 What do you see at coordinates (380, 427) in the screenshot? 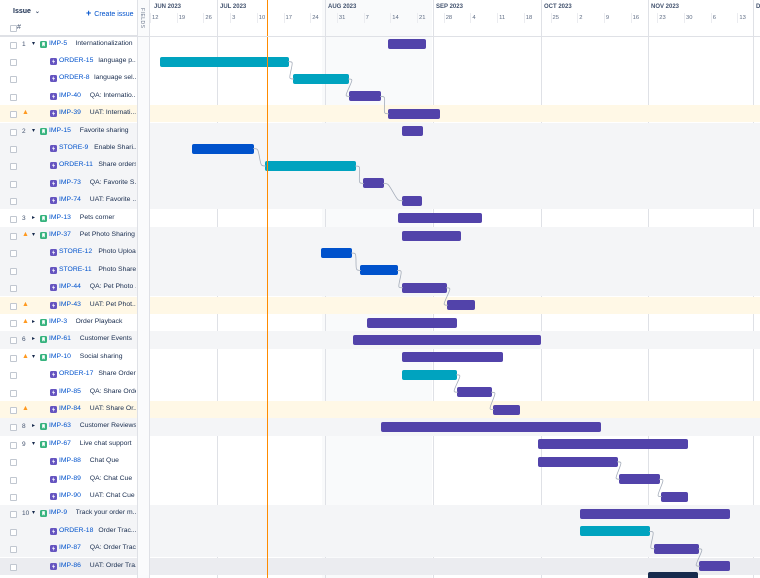
I see `table-row: 8 ▸ IMP-63 Customer Reviews` at bounding box center [380, 427].